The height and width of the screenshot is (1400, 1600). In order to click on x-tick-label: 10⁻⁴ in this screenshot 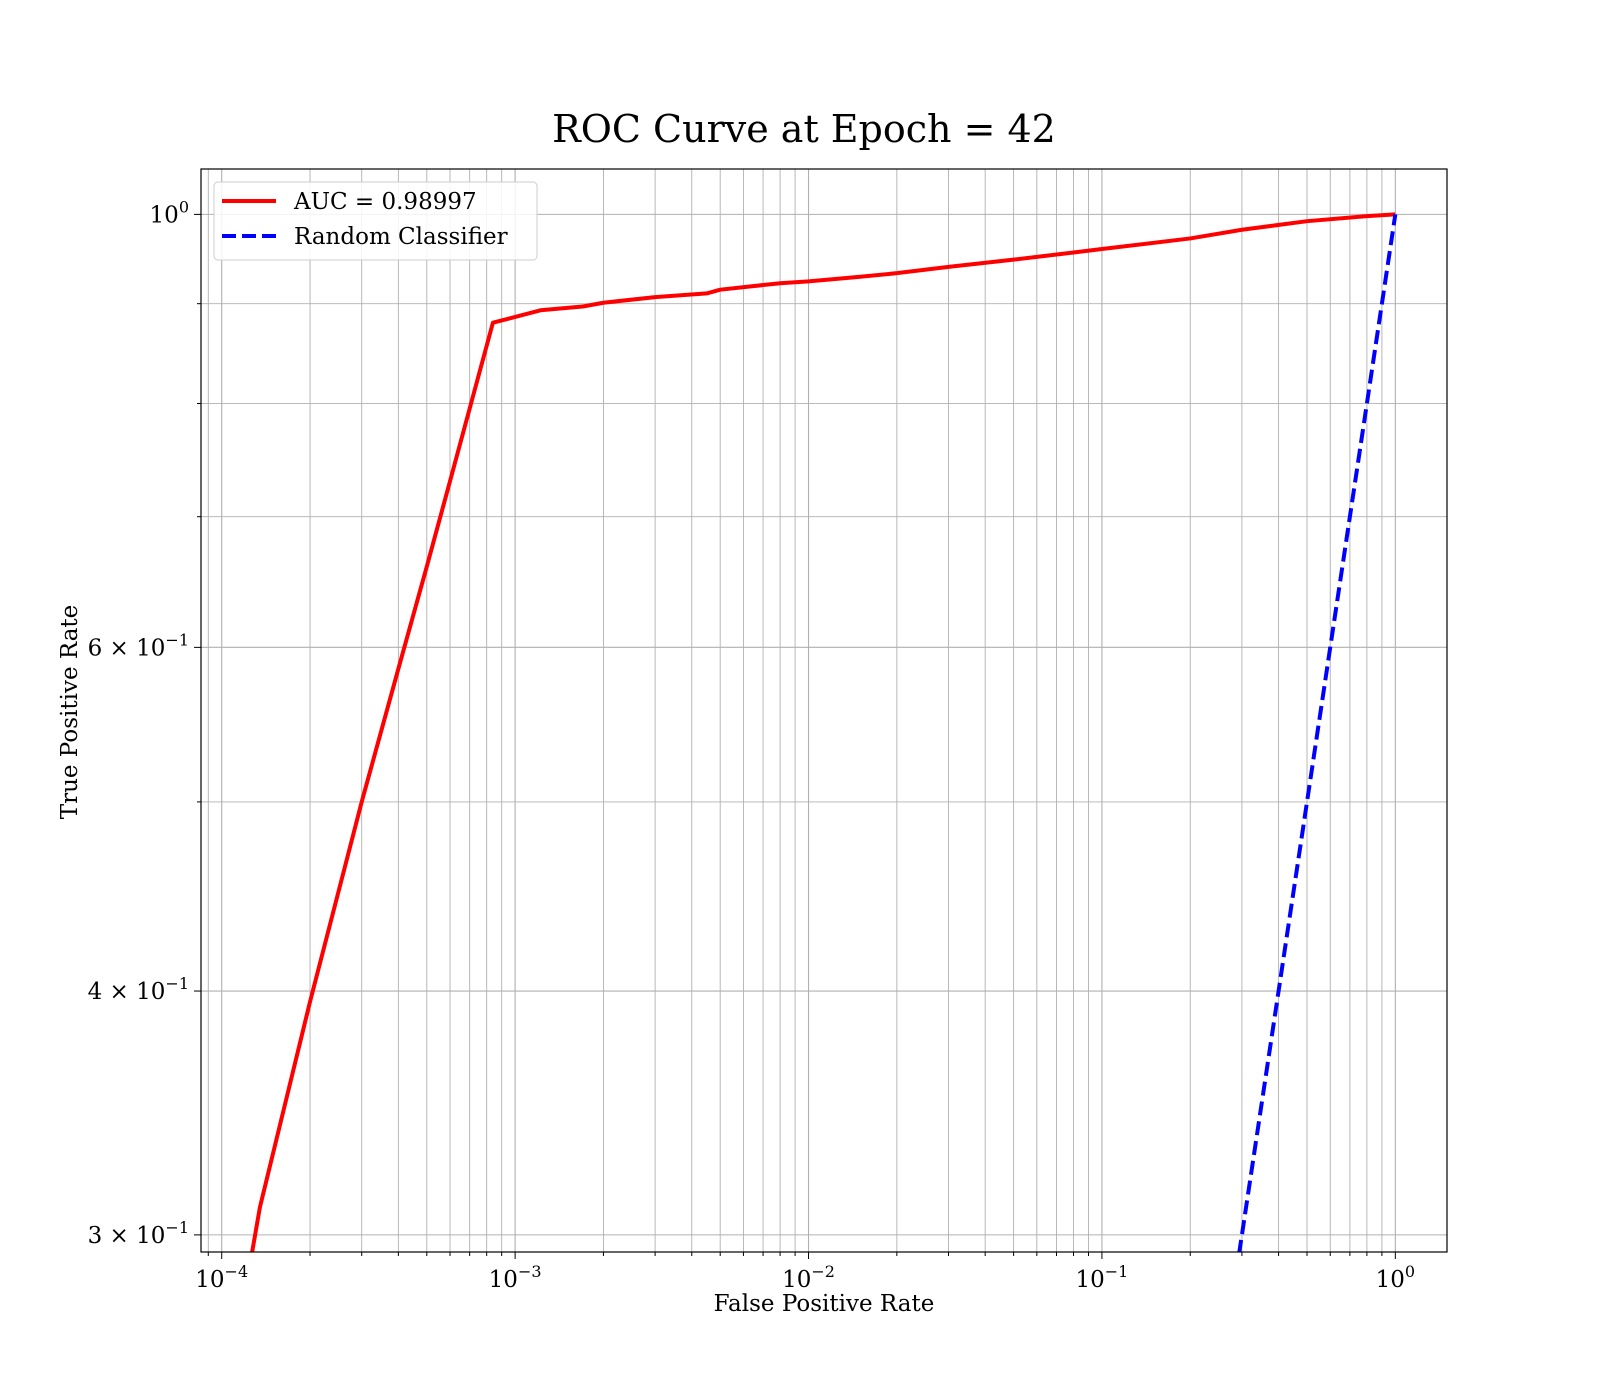, I will do `click(221, 1277)`.